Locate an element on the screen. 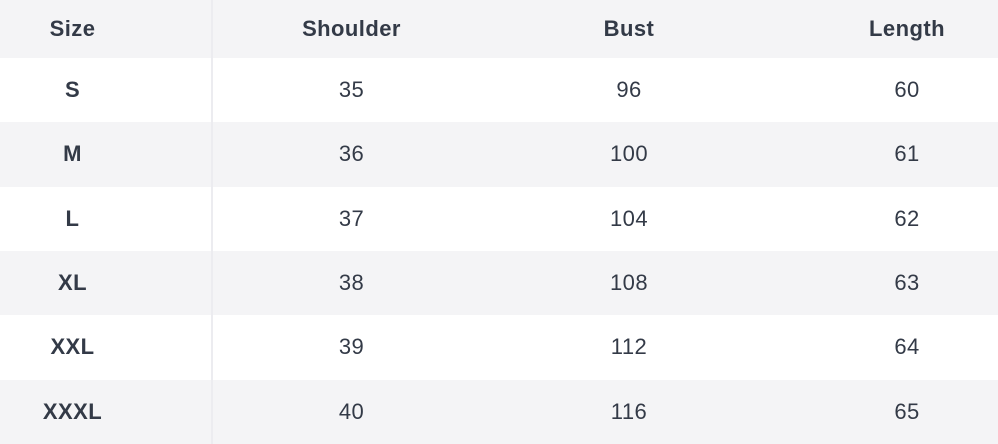  length-cell: 63 is located at coordinates (883, 283).